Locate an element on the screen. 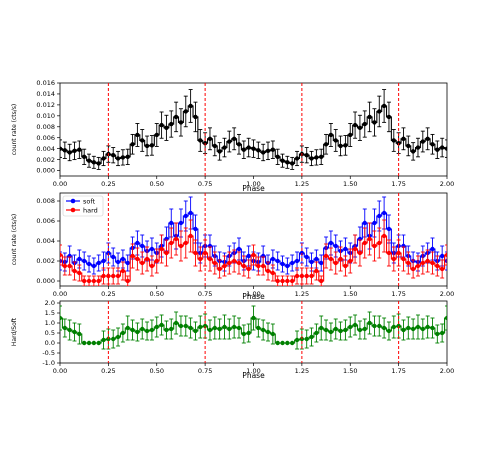 This screenshot has height=471, width=498. legend-hard-label: hard is located at coordinates (90, 211).